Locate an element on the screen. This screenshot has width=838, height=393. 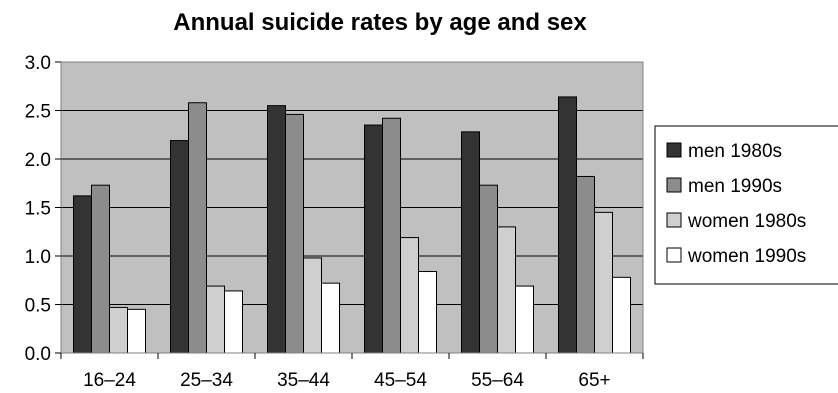
x-tick-label: 25–34 is located at coordinates (206, 380).